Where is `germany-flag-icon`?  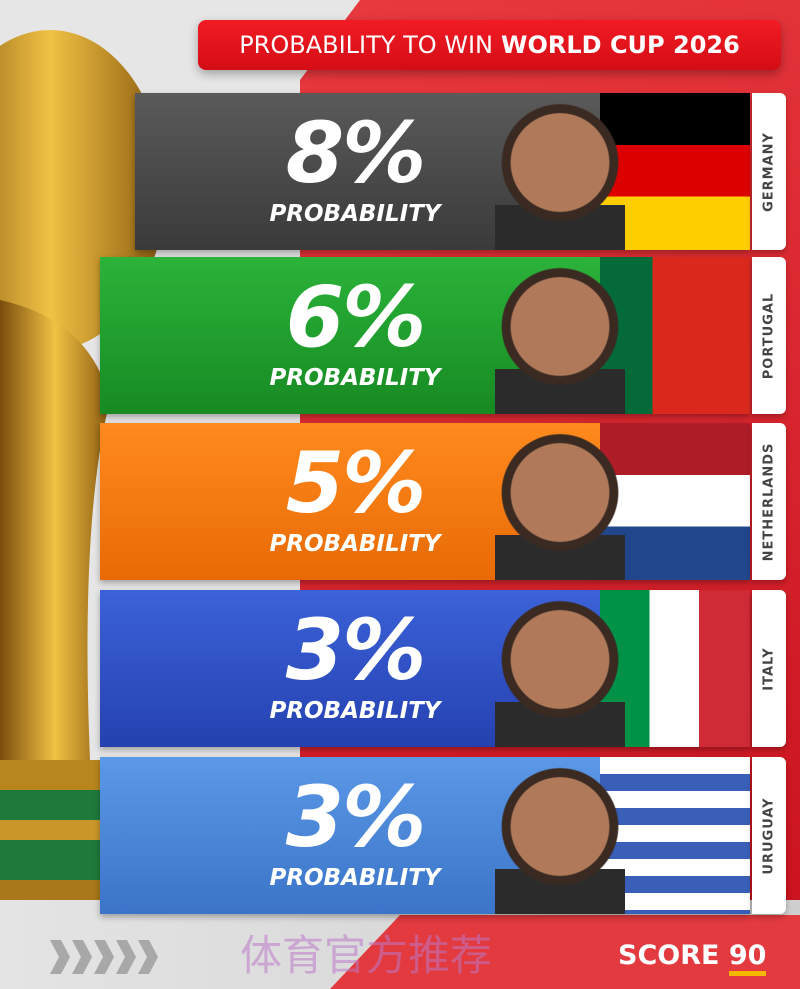 germany-flag-icon is located at coordinates (675, 171).